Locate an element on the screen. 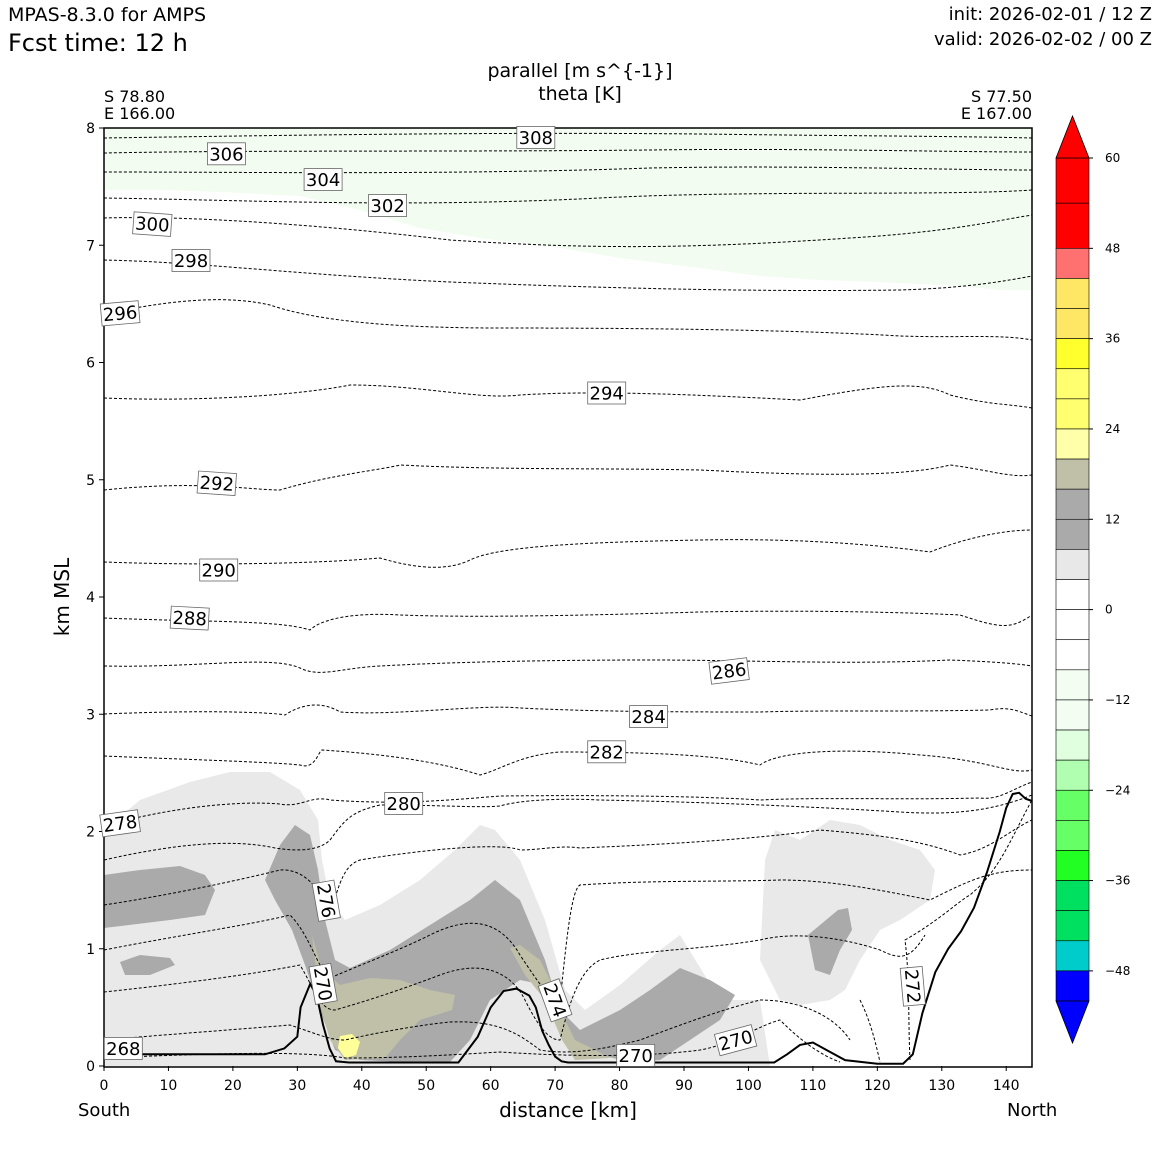  init-time-label: init: 2026-02-01 / 12 Z is located at coordinates (1050, 14).